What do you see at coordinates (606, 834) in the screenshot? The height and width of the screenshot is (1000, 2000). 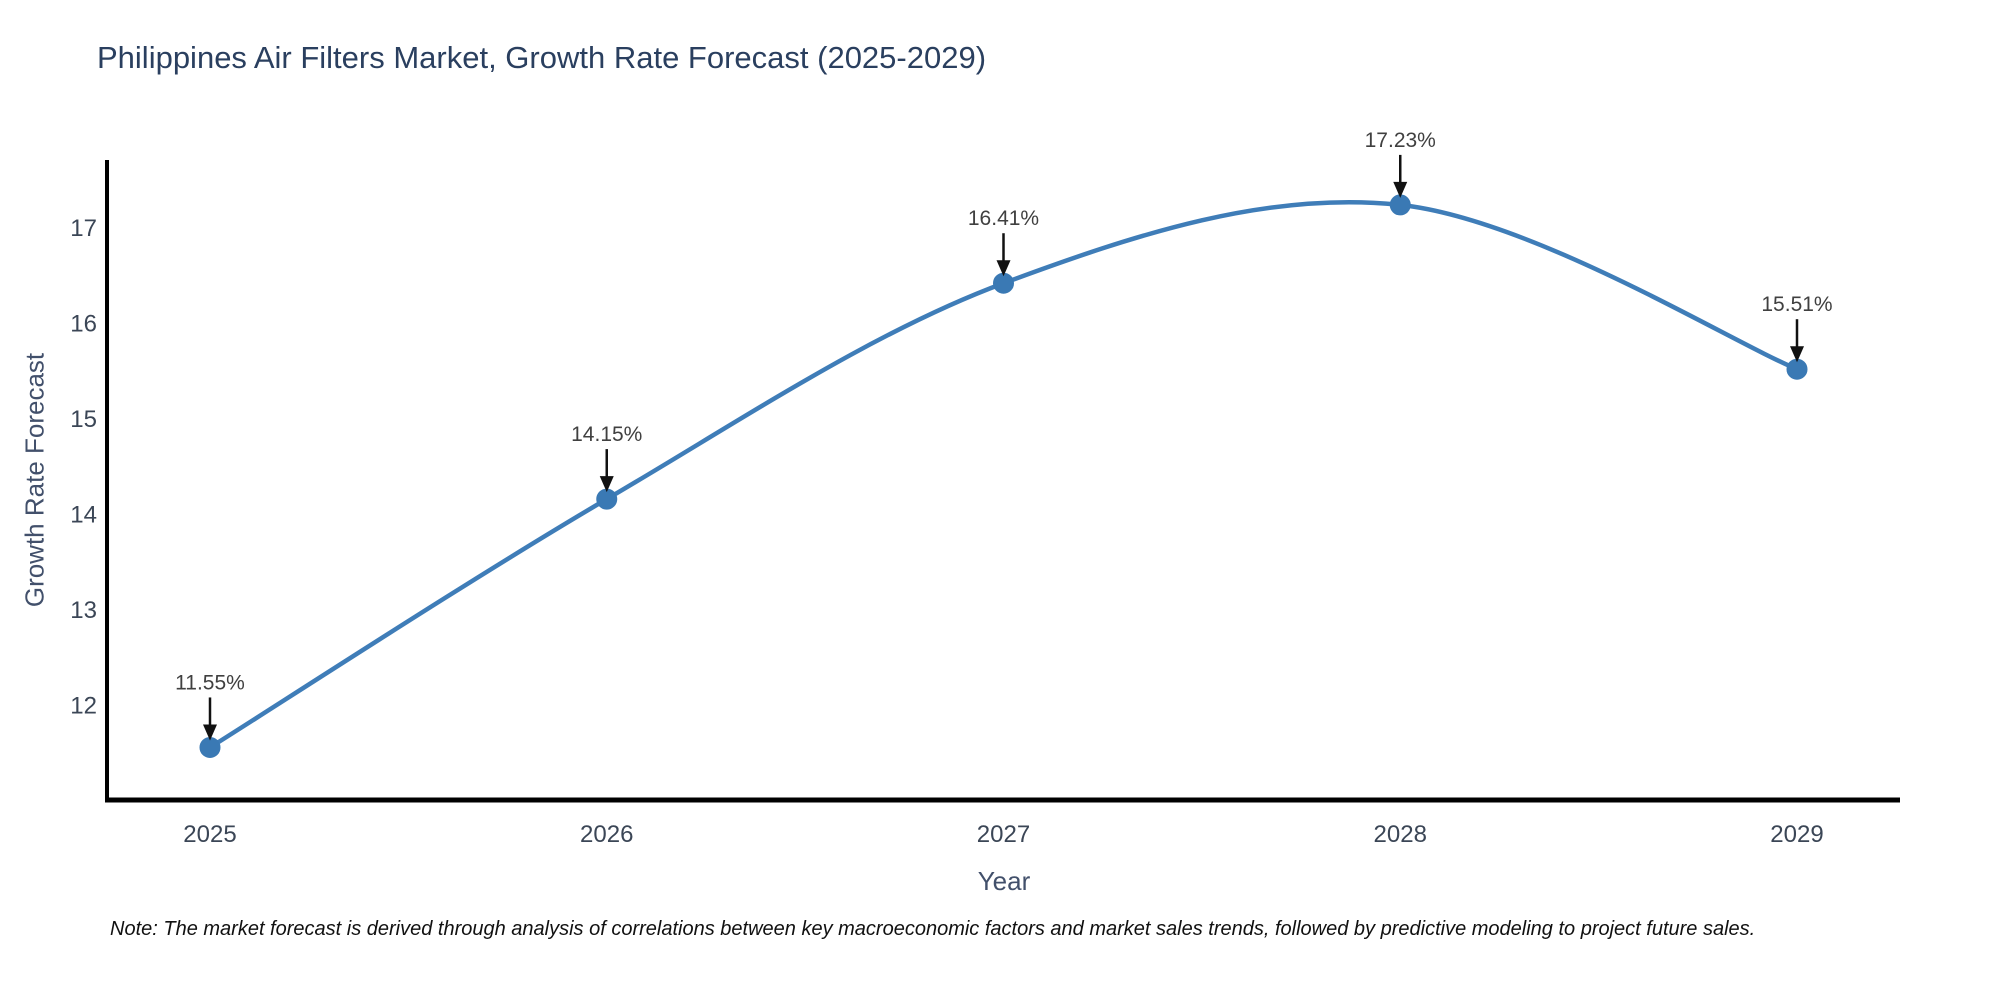 I see `x-tick-label: 2026` at bounding box center [606, 834].